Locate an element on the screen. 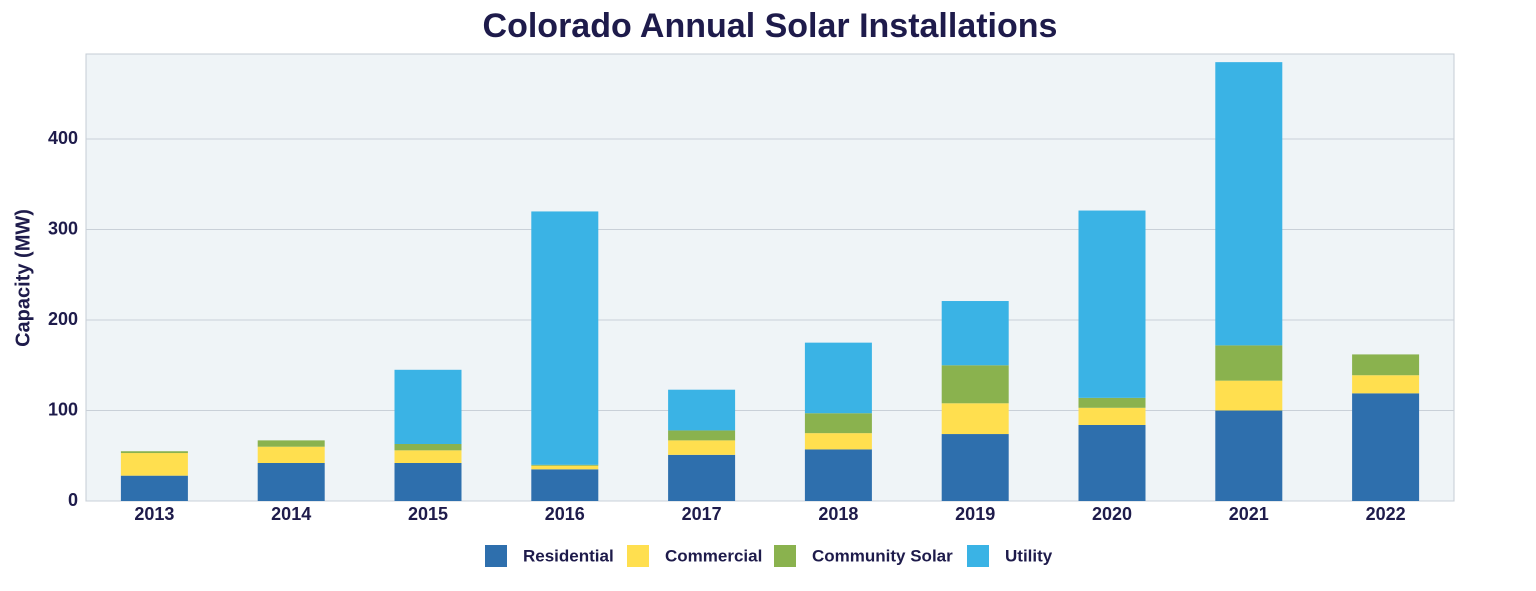  chart-title: Colorado Annual Solar Installations is located at coordinates (770, 26).